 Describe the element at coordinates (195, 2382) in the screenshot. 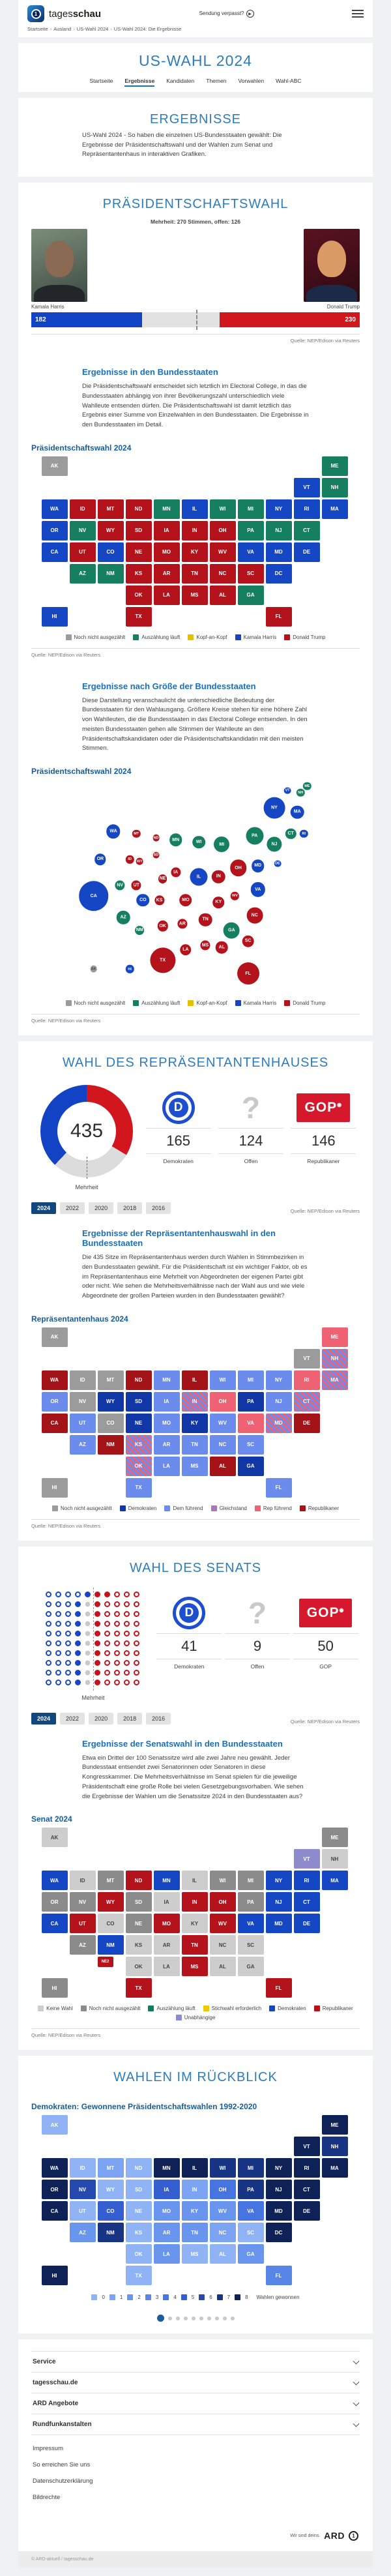

I see `footer-accordion-tagesschaude: tagesschau.de` at that location.